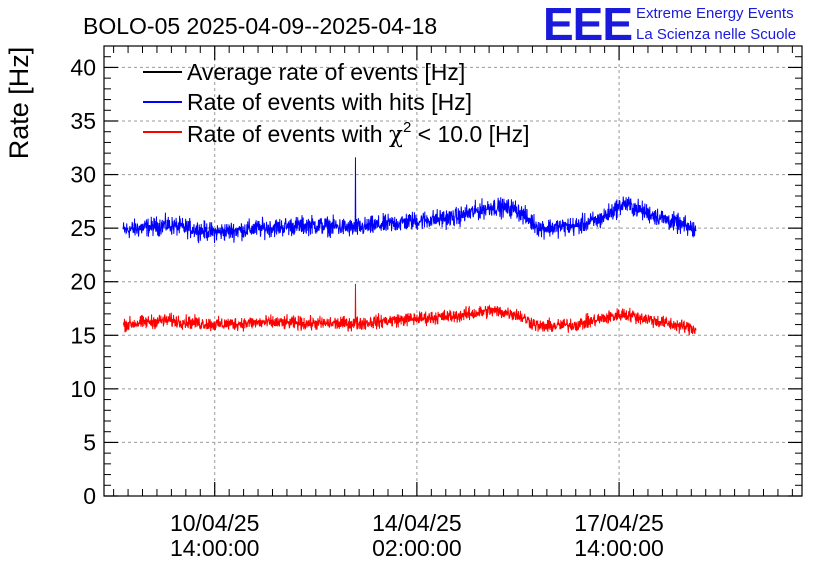 The width and height of the screenshot is (836, 572). I want to click on y-tick-label: 40, so click(83, 67).